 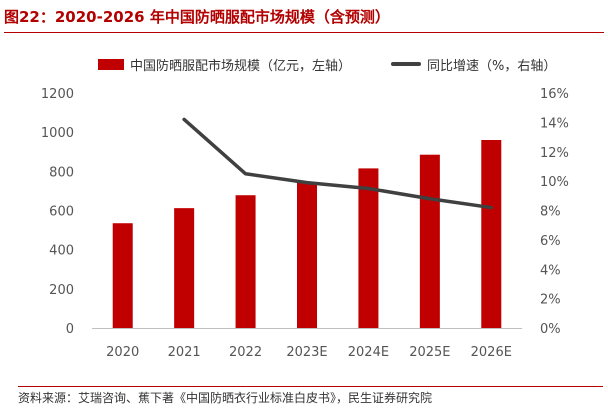 I want to click on legend-line-swatch, so click(x=406, y=64).